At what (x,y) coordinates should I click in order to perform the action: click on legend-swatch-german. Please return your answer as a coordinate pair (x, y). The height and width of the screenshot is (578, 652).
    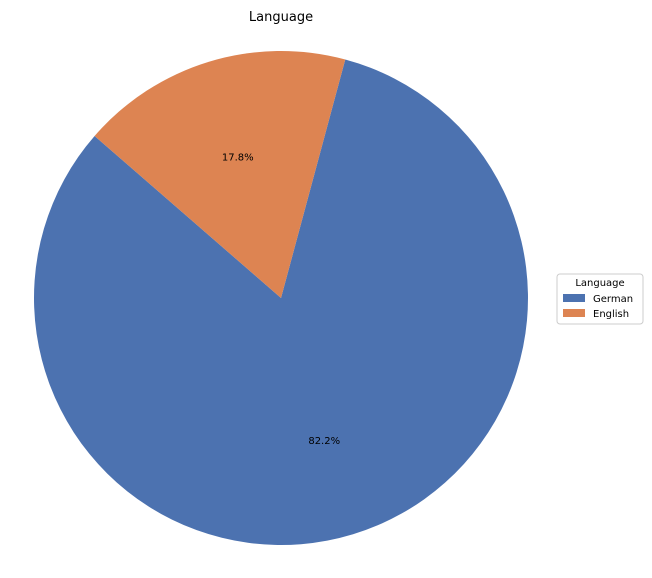
    Looking at the image, I should click on (574, 298).